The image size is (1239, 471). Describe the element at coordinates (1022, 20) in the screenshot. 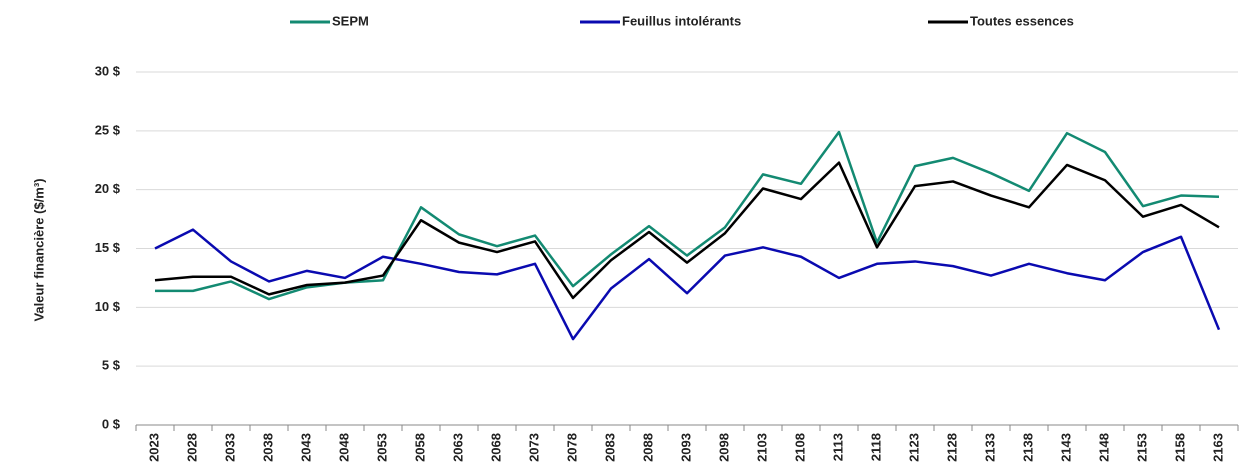

I see `legend-label: Toutes essences` at that location.